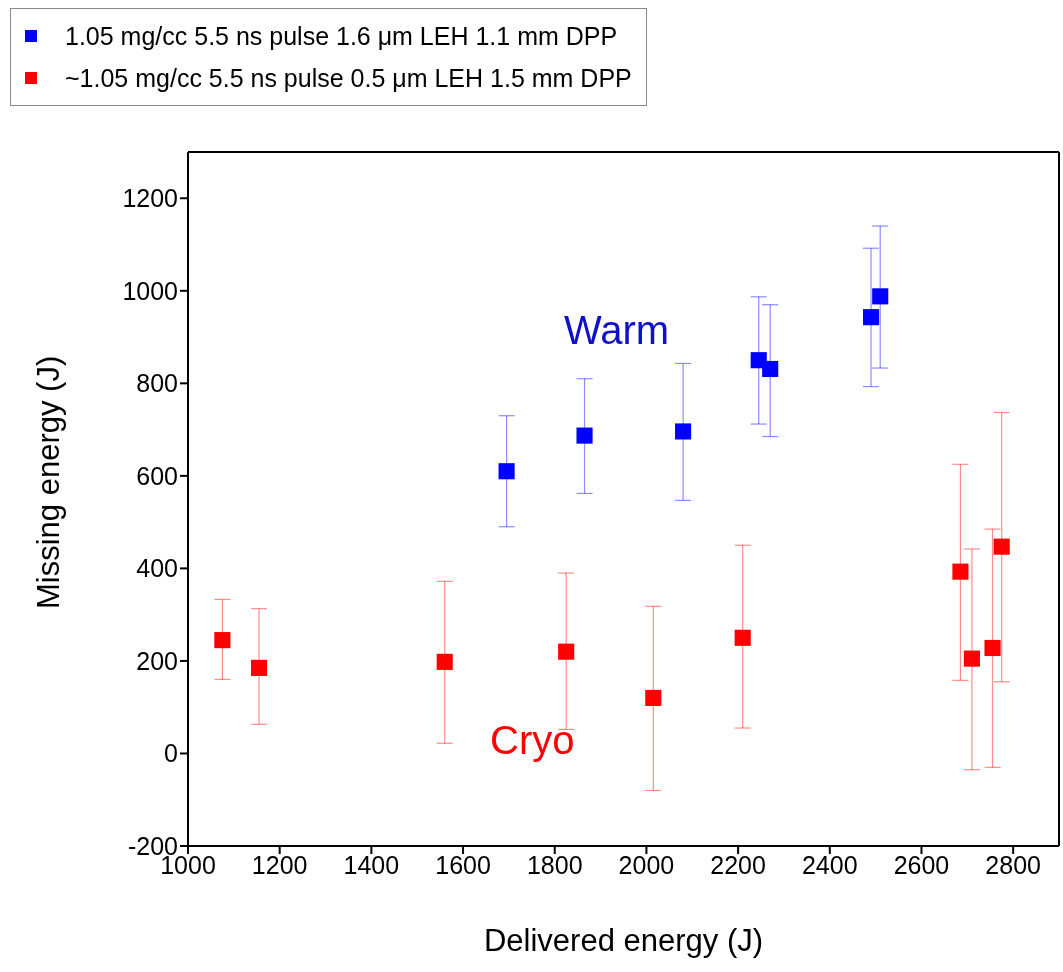 Image resolution: width=1063 pixels, height=972 pixels. What do you see at coordinates (171, 753) in the screenshot?
I see `y-tick-label: 0` at bounding box center [171, 753].